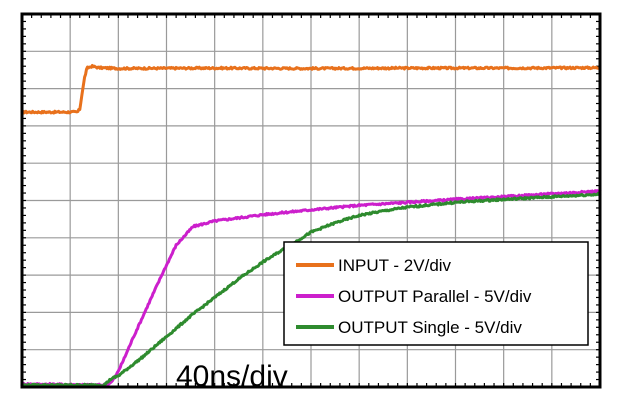 The width and height of the screenshot is (622, 416). Describe the element at coordinates (395, 265) in the screenshot. I see `legend-label: INPUT - 2V/div` at that location.